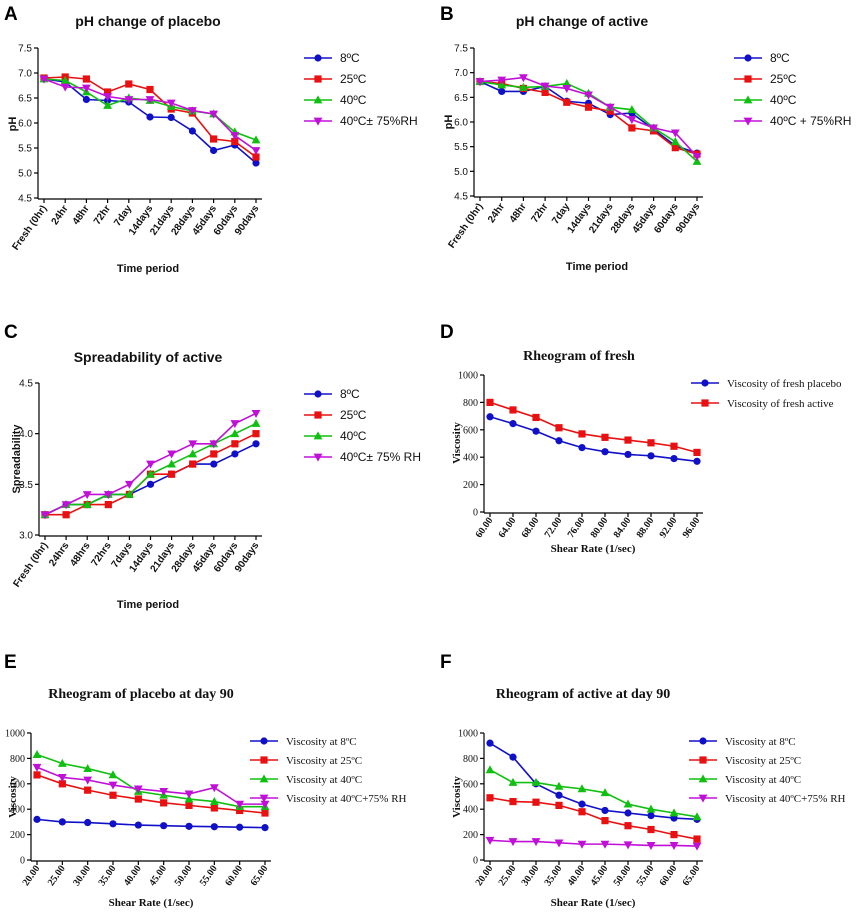  Describe the element at coordinates (26, 536) in the screenshot. I see `y-tick-label: 3.0` at that location.